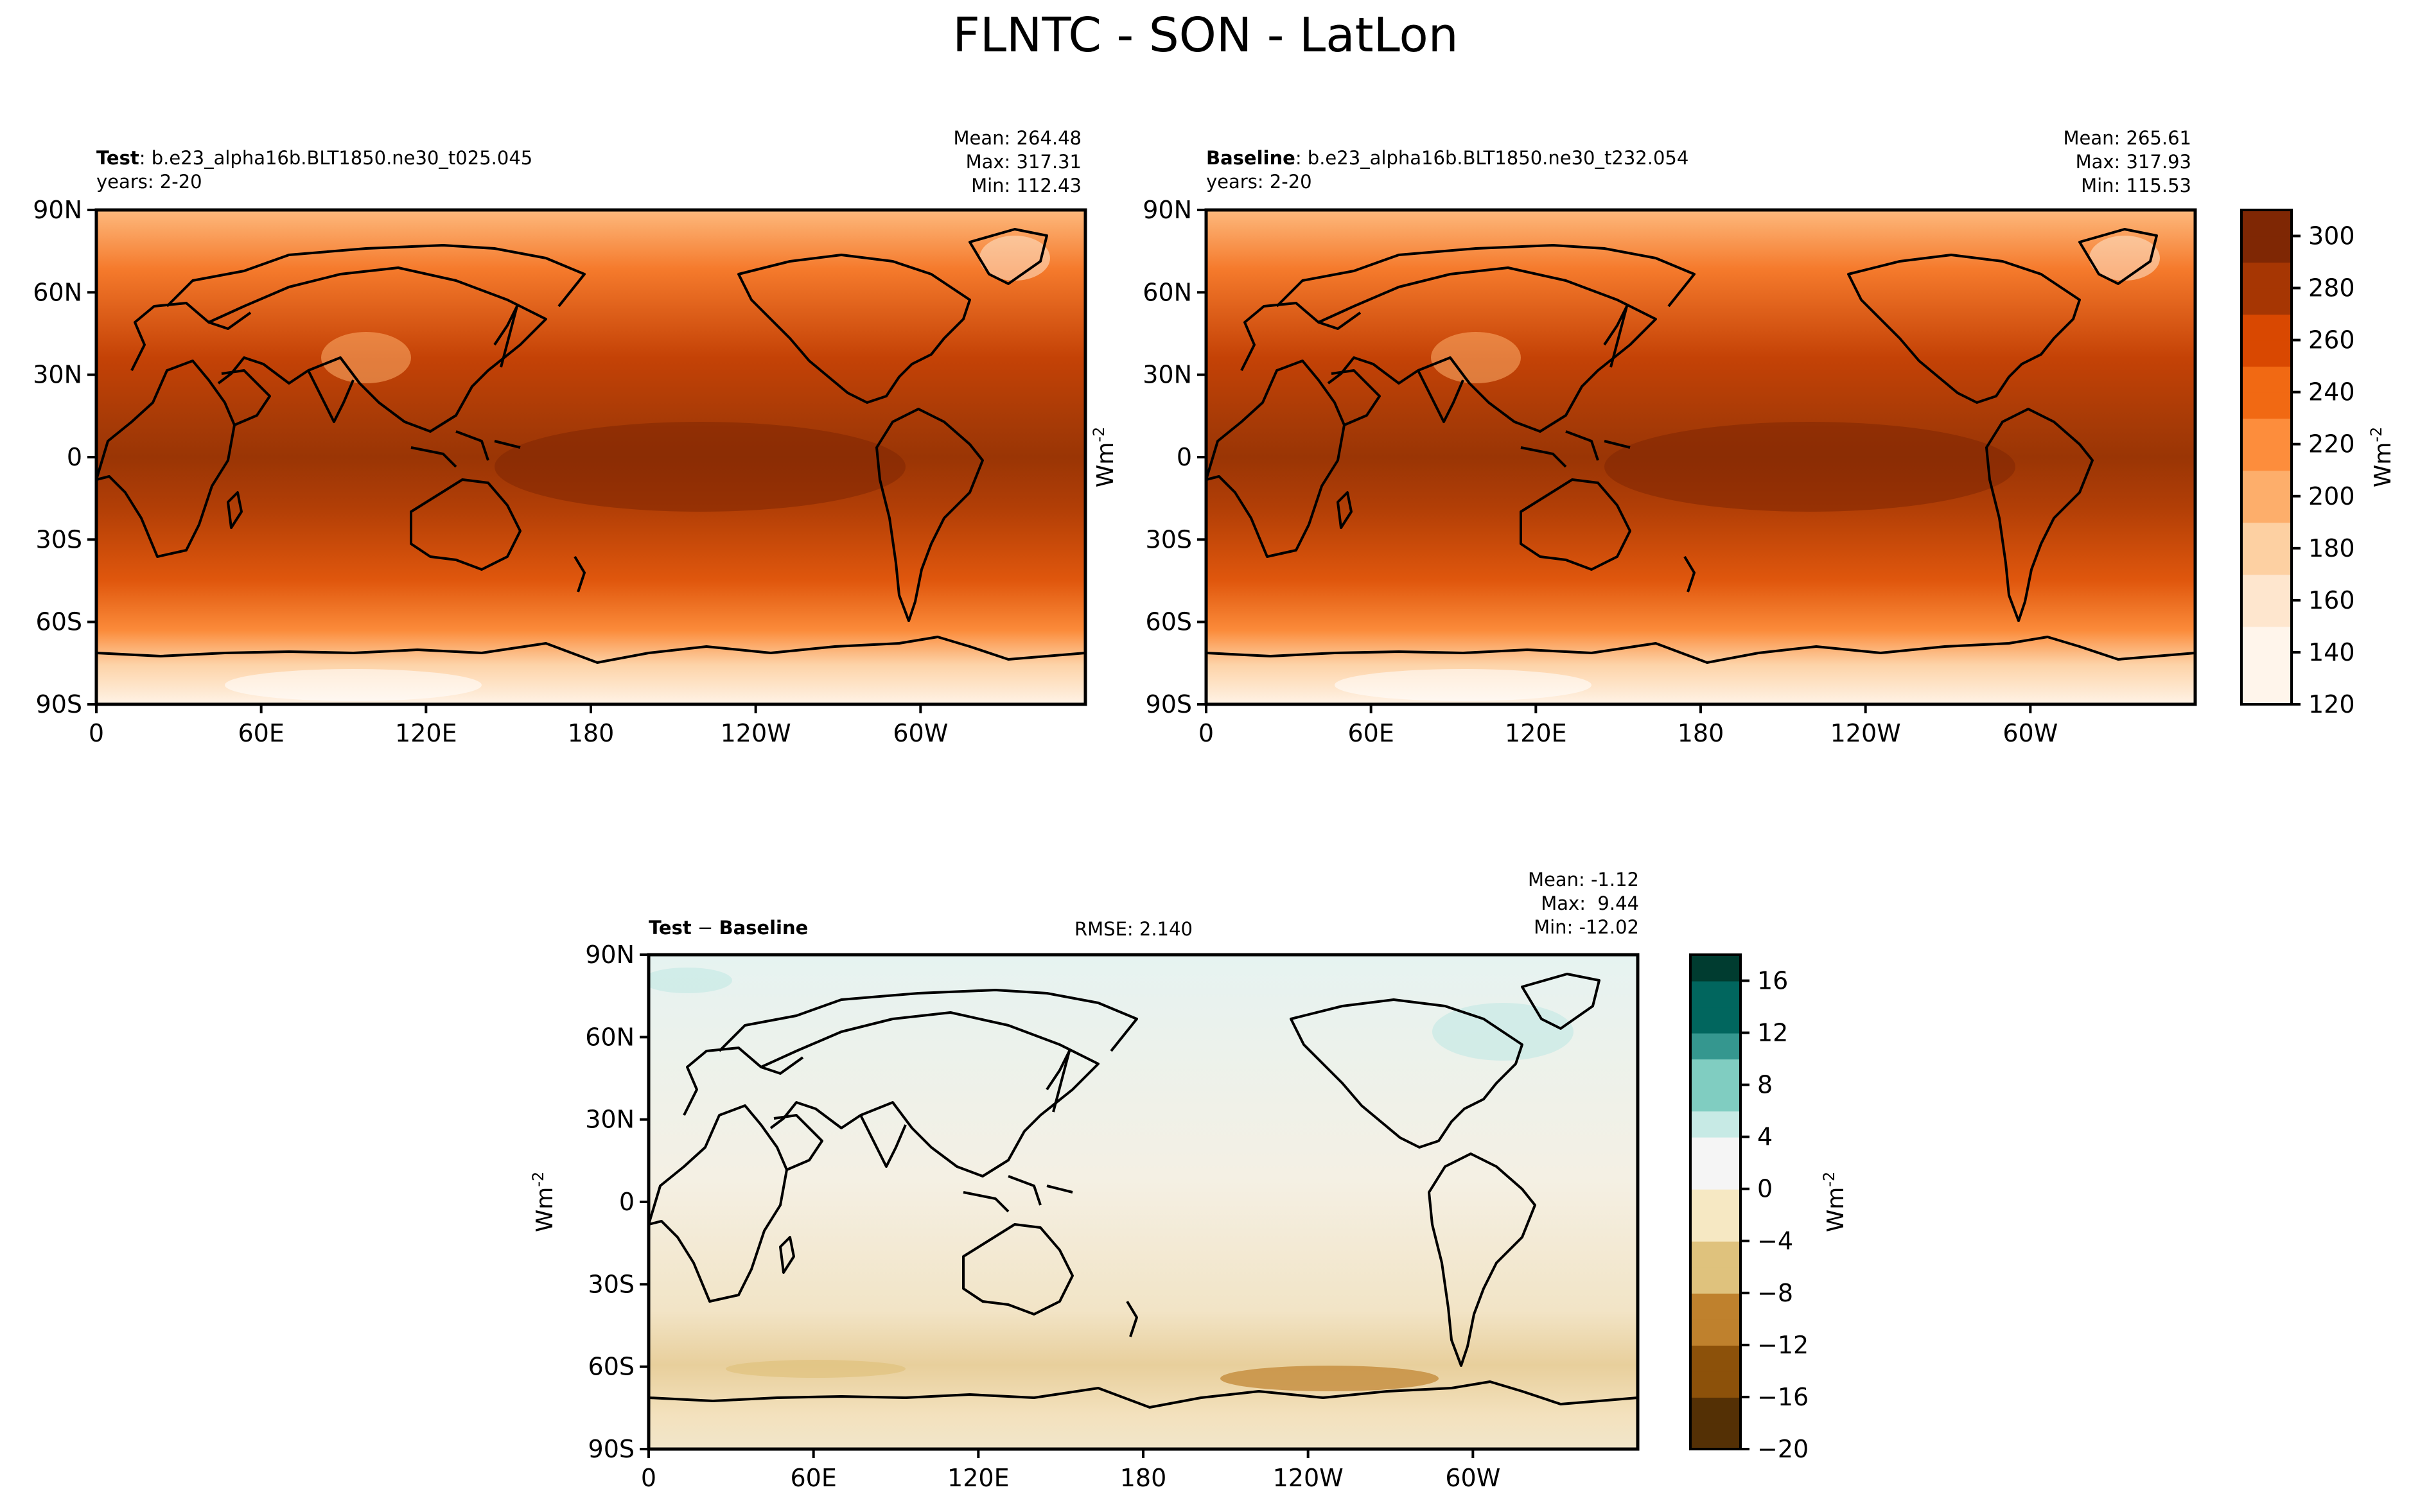 The height and width of the screenshot is (1512, 2411). I want to click on test-stats: Mean: 264.48 Max: 317.31 Min: 112.43, so click(1018, 162).